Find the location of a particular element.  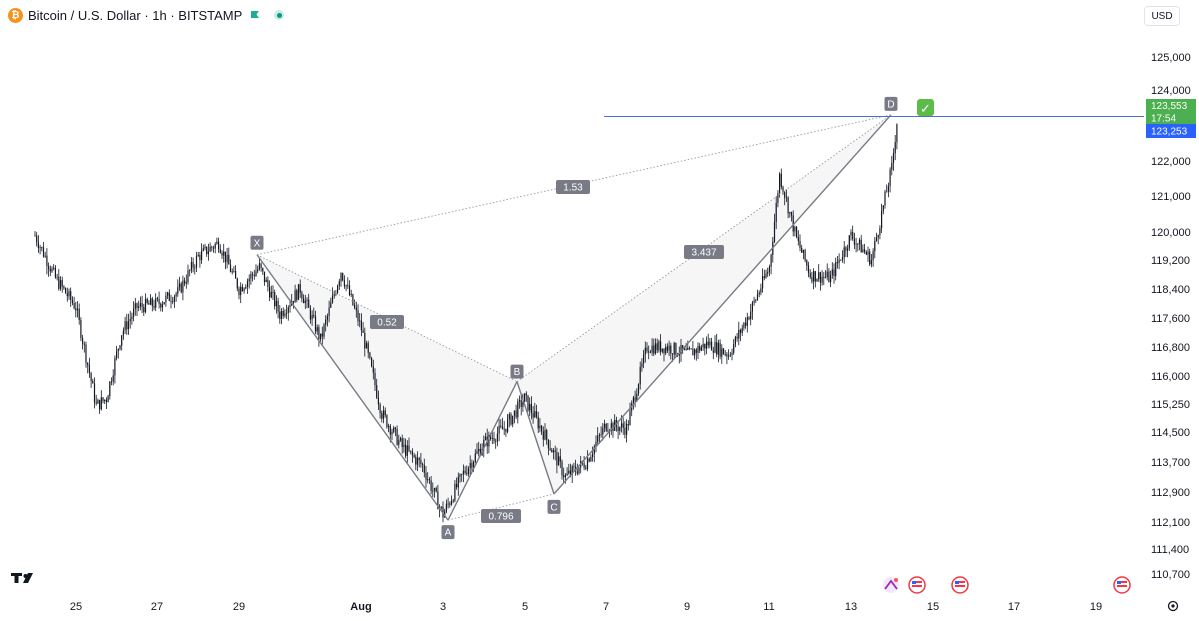

event-icons is located at coordinates (1007, 585).